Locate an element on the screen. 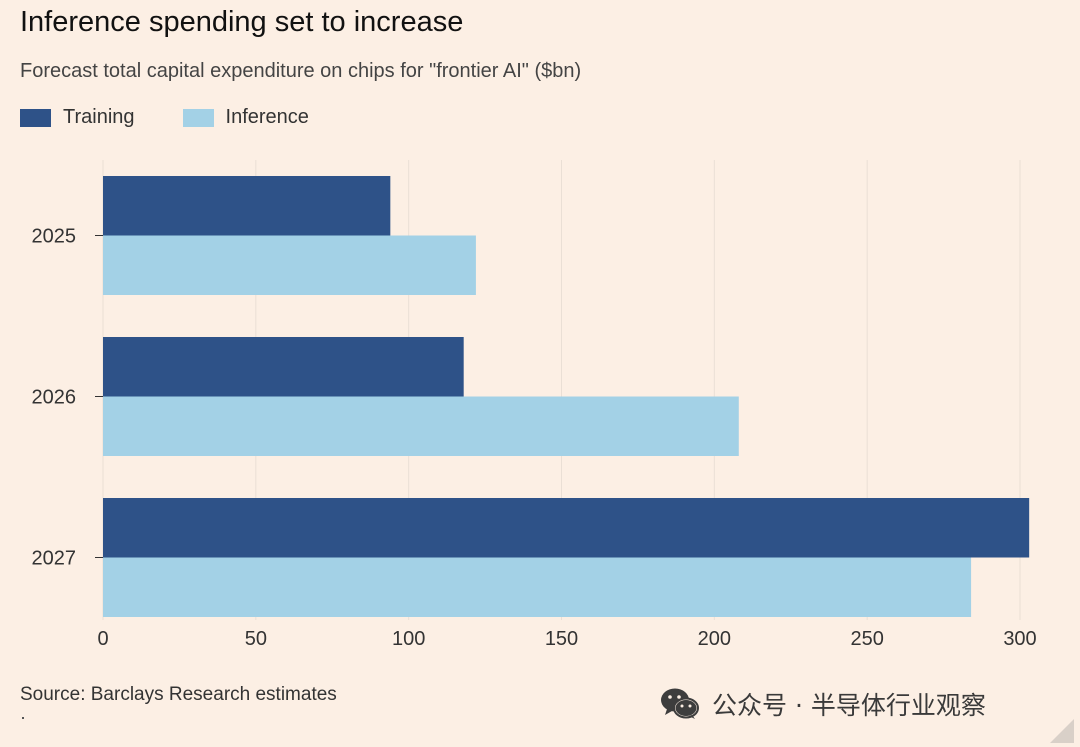 The image size is (1080, 747). wechat-icon is located at coordinates (680, 703).